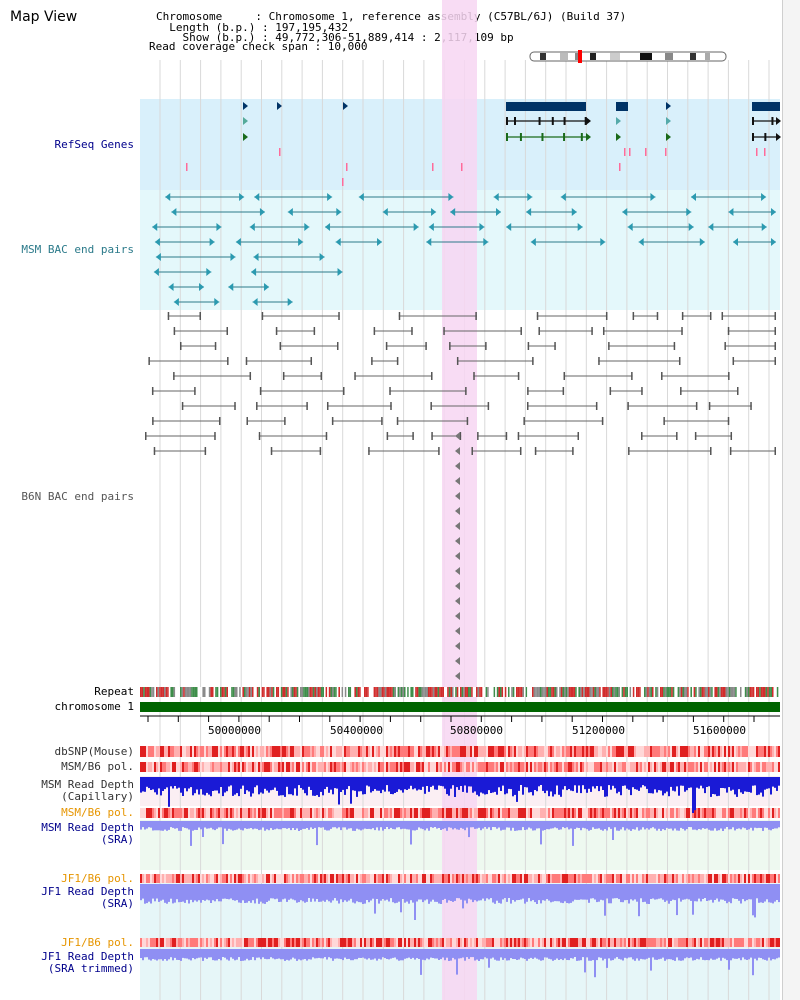  What do you see at coordinates (791, 500) in the screenshot?
I see `vertical-scrollbar` at bounding box center [791, 500].